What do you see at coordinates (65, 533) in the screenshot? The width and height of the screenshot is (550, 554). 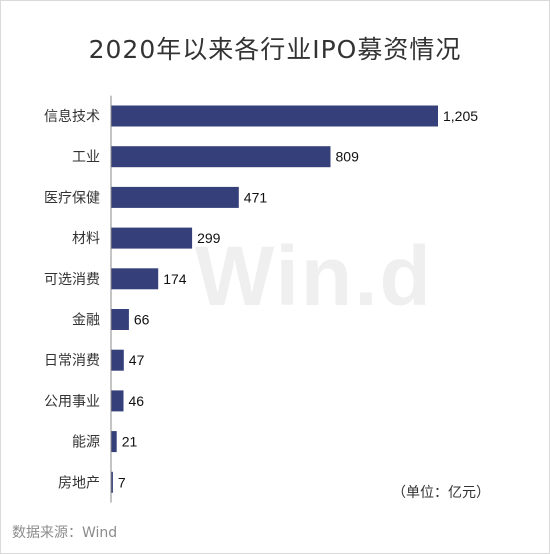 I see `source-note: 数据来源：Wind` at bounding box center [65, 533].